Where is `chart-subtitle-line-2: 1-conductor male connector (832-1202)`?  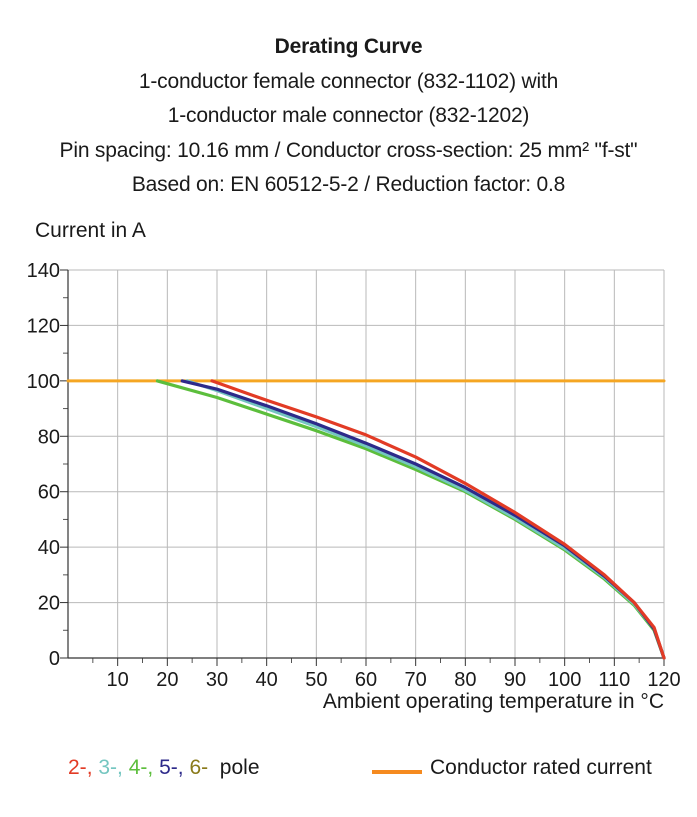
chart-subtitle-line-2: 1-conductor male connector (832-1202) is located at coordinates (348, 115).